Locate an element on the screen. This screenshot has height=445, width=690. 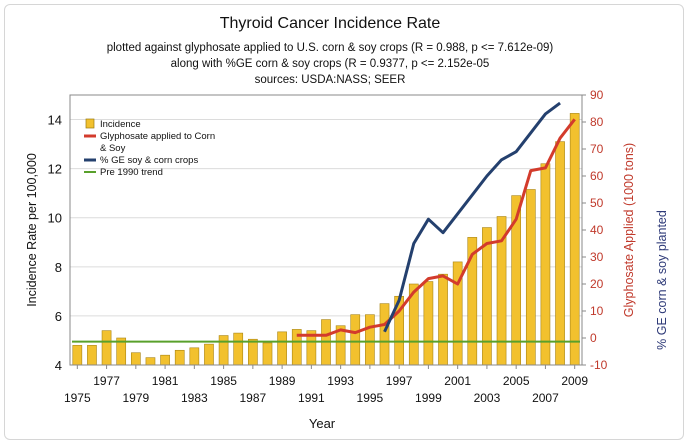
bar-1981 is located at coordinates (165, 360).